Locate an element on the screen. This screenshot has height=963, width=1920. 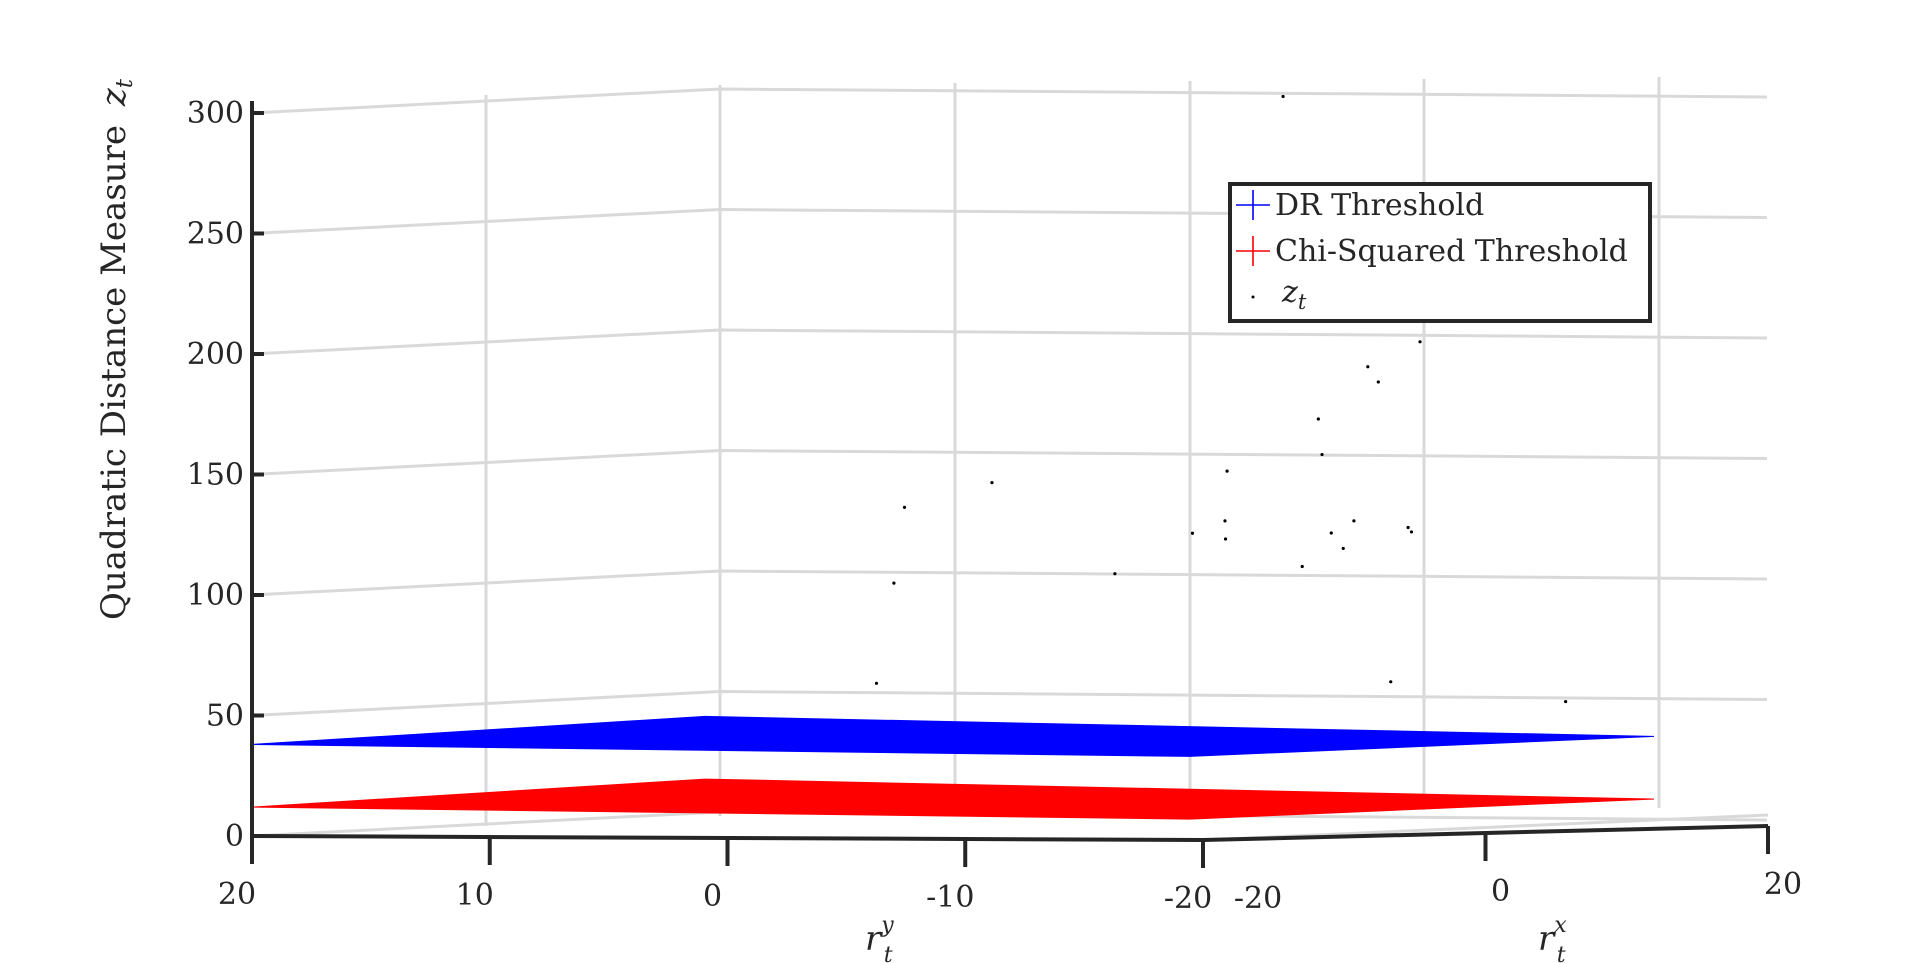
z-tick-label-300: 300 is located at coordinates (215, 113).